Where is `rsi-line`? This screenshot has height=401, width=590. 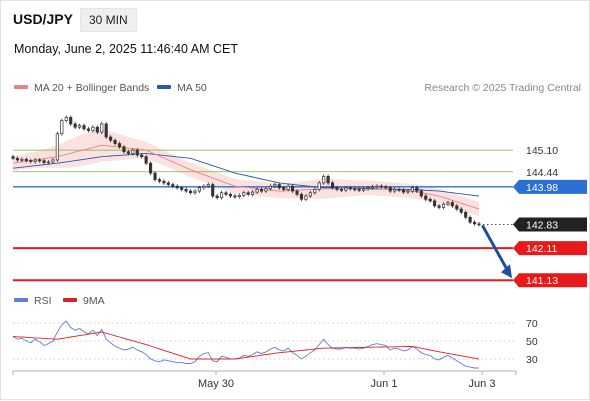 rsi-line is located at coordinates (245, 344).